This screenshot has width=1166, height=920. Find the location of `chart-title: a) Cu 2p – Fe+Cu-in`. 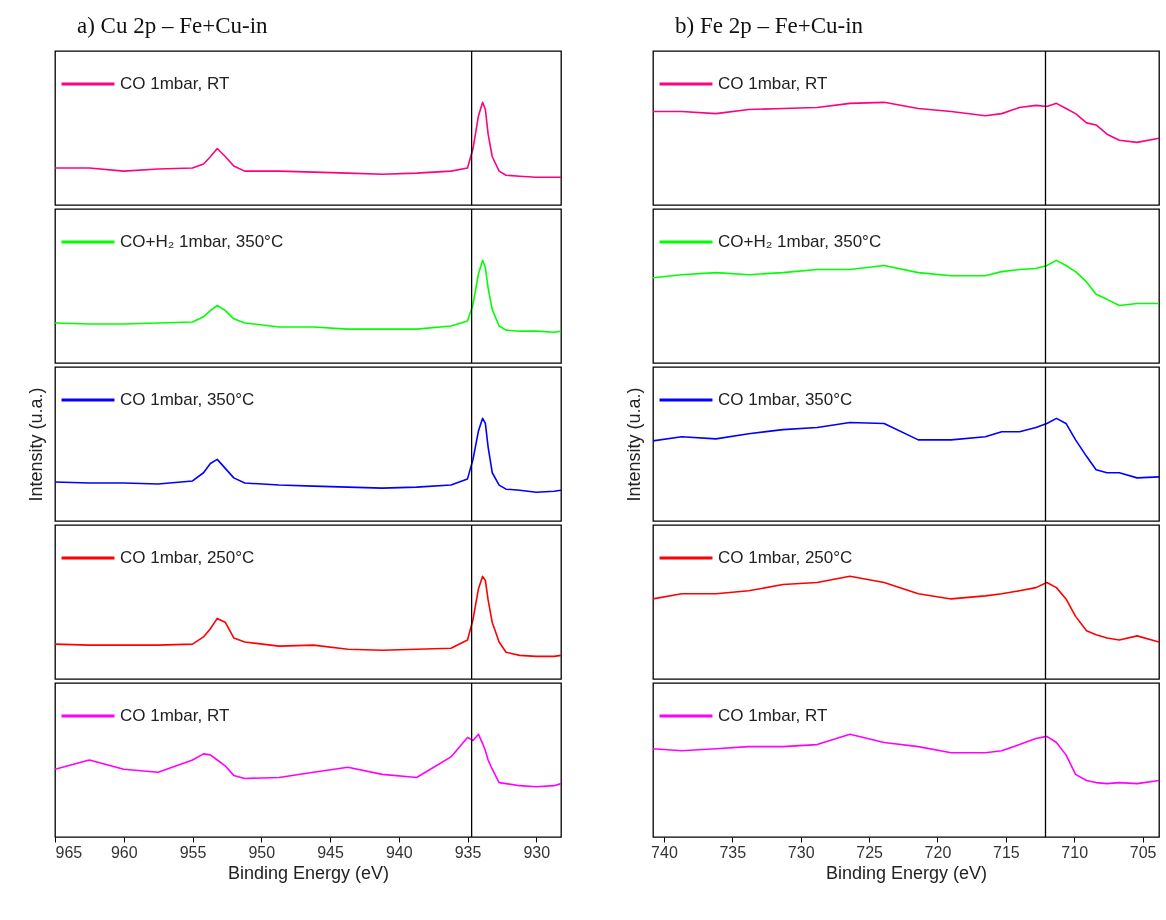

chart-title: a) Cu 2p – Fe+Cu-in is located at coordinates (173, 26).